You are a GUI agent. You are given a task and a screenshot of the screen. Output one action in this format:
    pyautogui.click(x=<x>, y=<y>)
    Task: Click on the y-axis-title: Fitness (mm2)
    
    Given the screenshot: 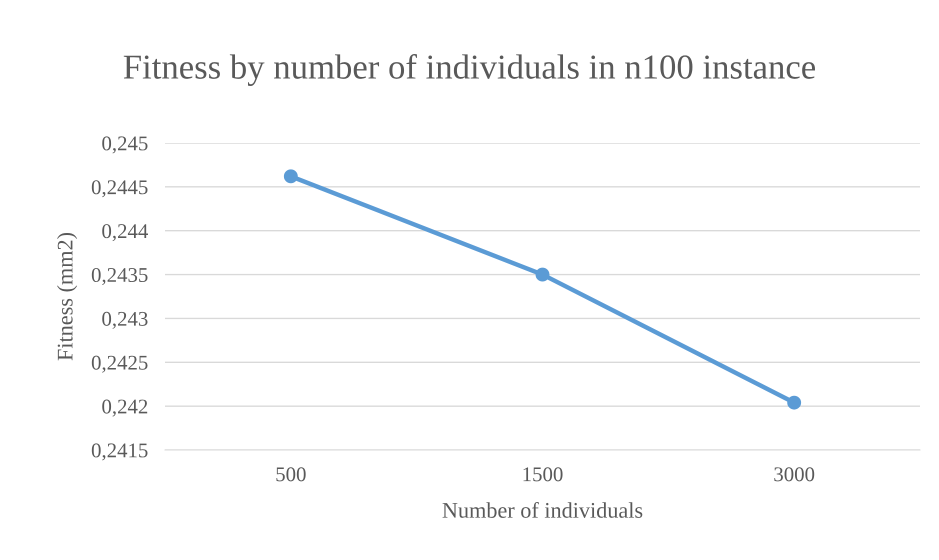 What is the action you would take?
    pyautogui.click(x=67, y=296)
    